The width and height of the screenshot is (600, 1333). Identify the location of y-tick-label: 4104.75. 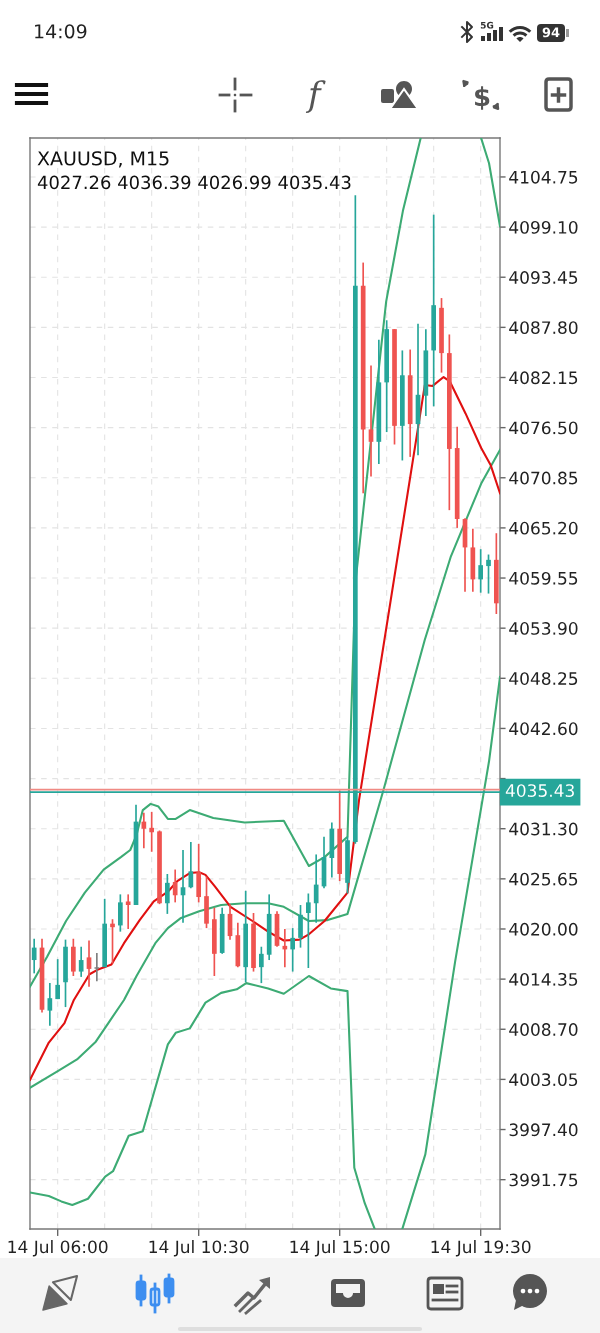
(543, 177).